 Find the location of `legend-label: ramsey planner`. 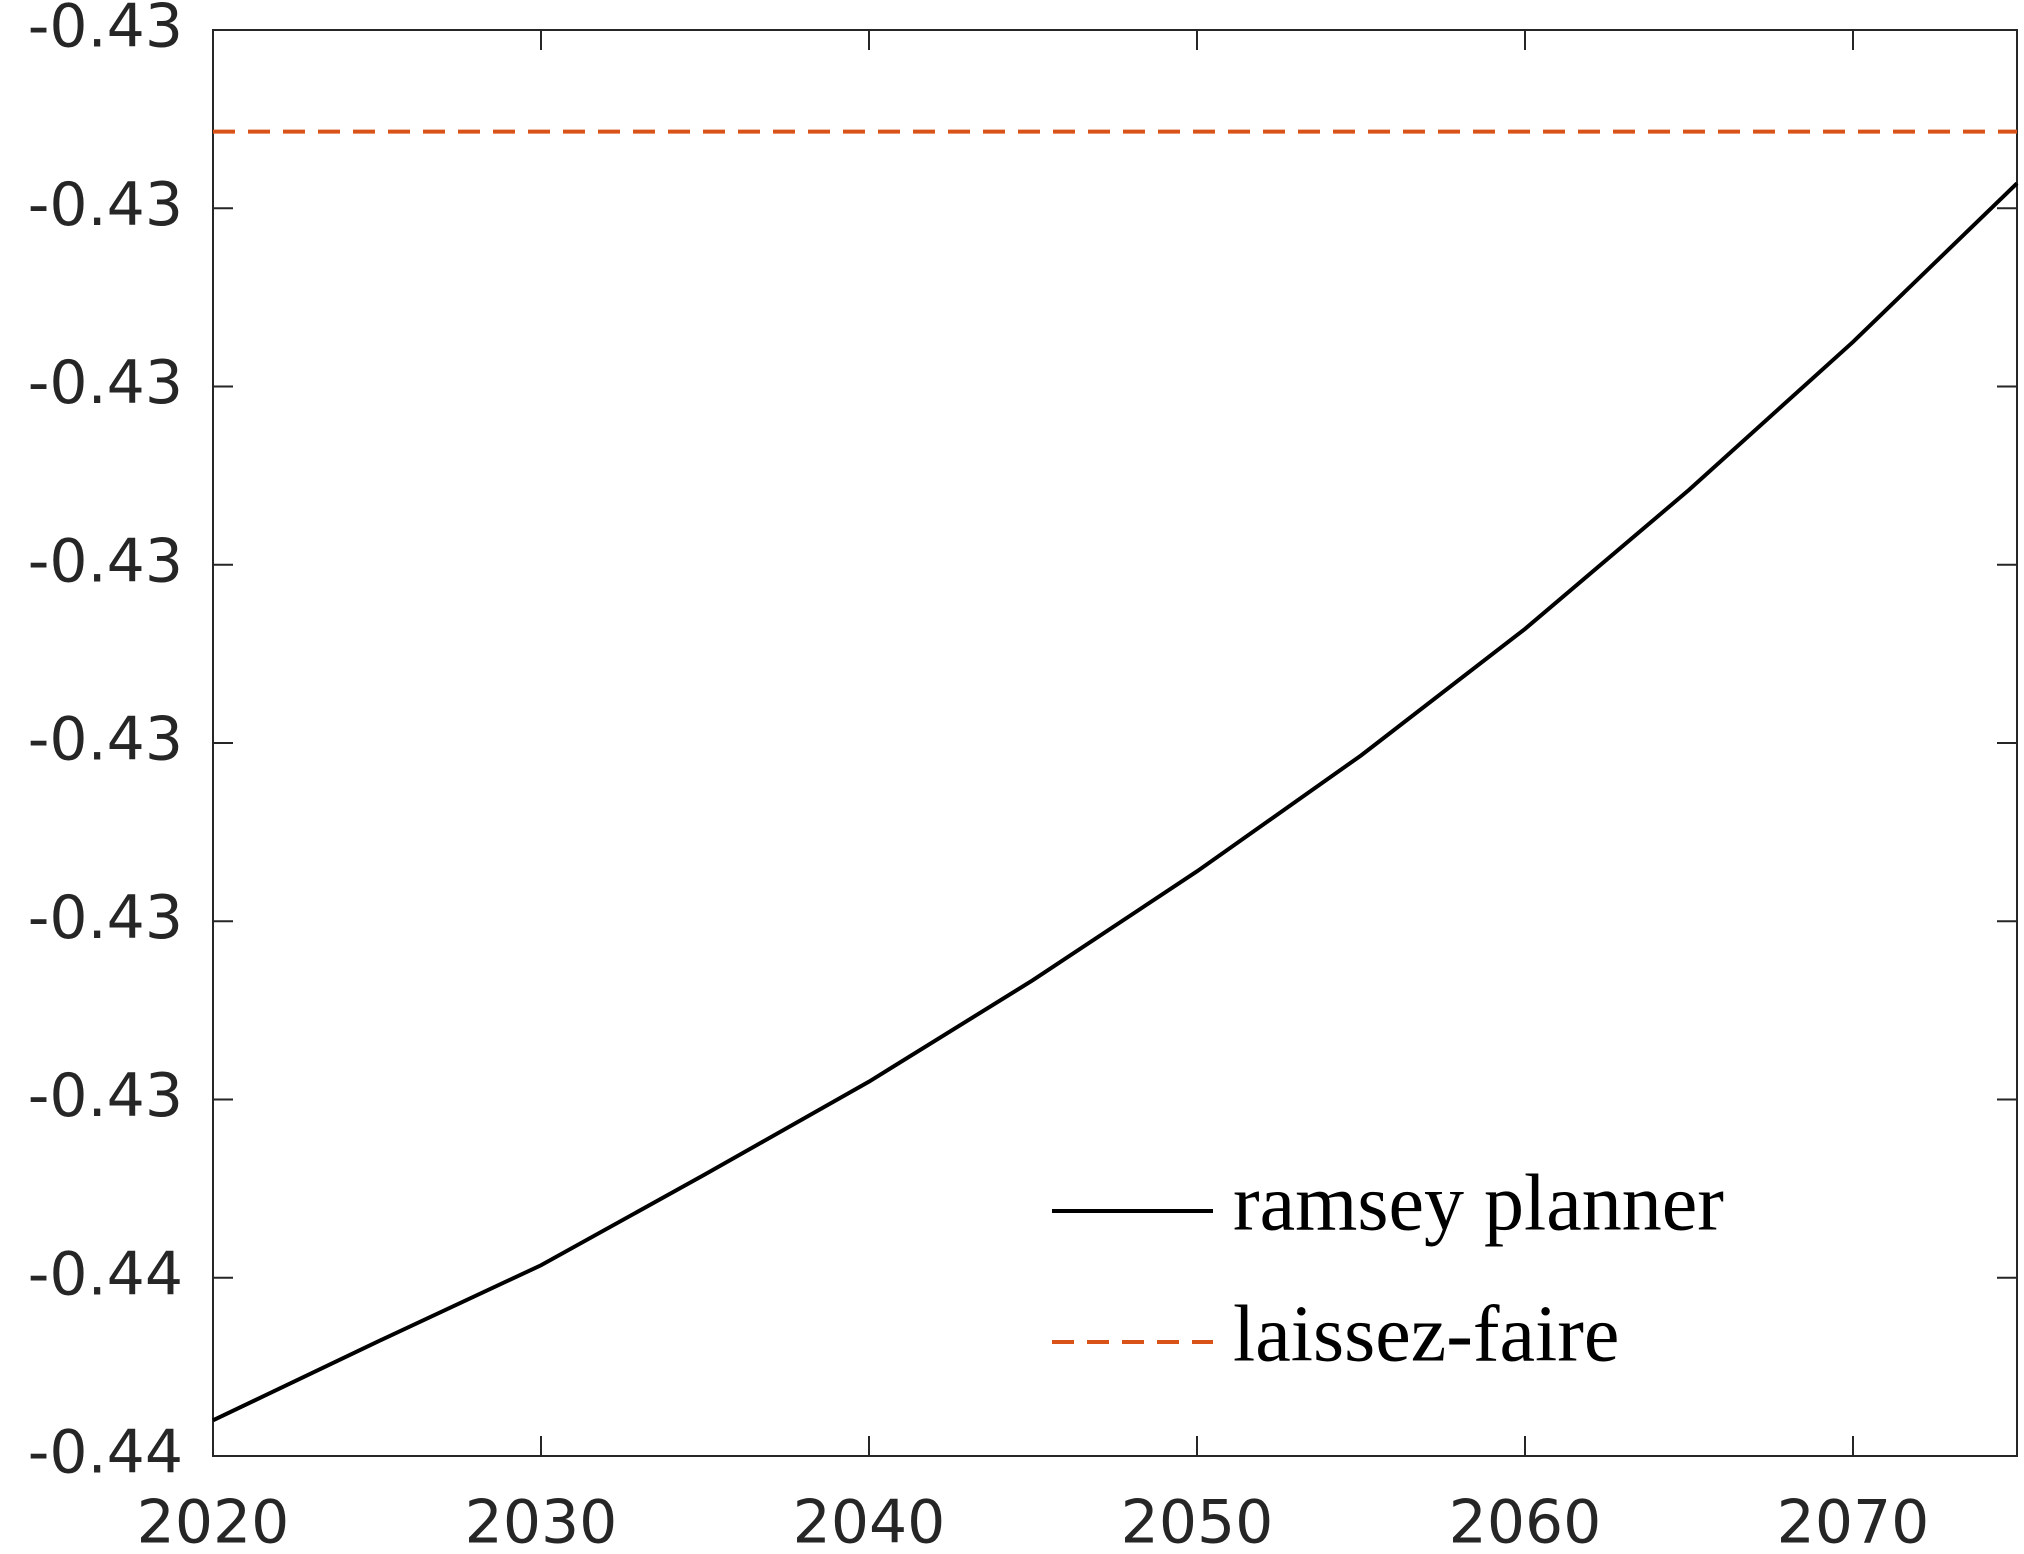

legend-label: ramsey planner is located at coordinates (1478, 1203).